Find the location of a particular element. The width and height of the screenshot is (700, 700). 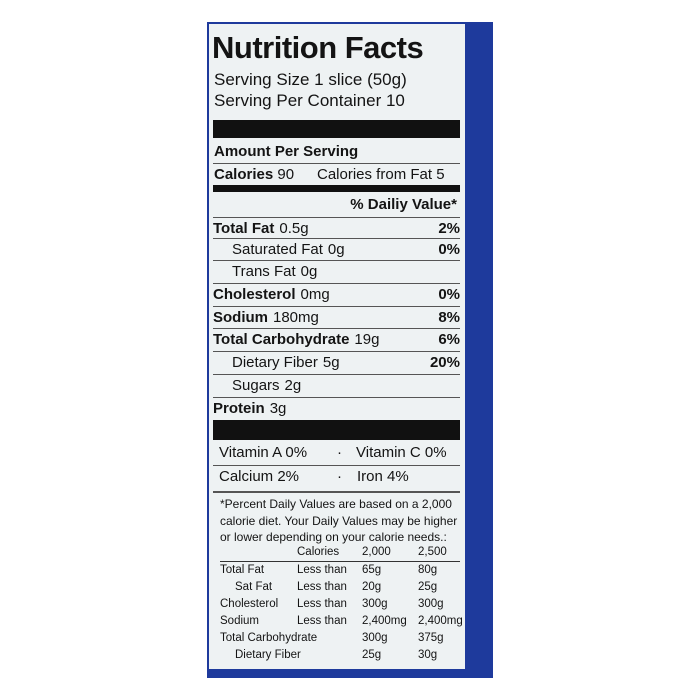

nutrient-row: Total Fat 0.5g 2% is located at coordinates (336, 228).